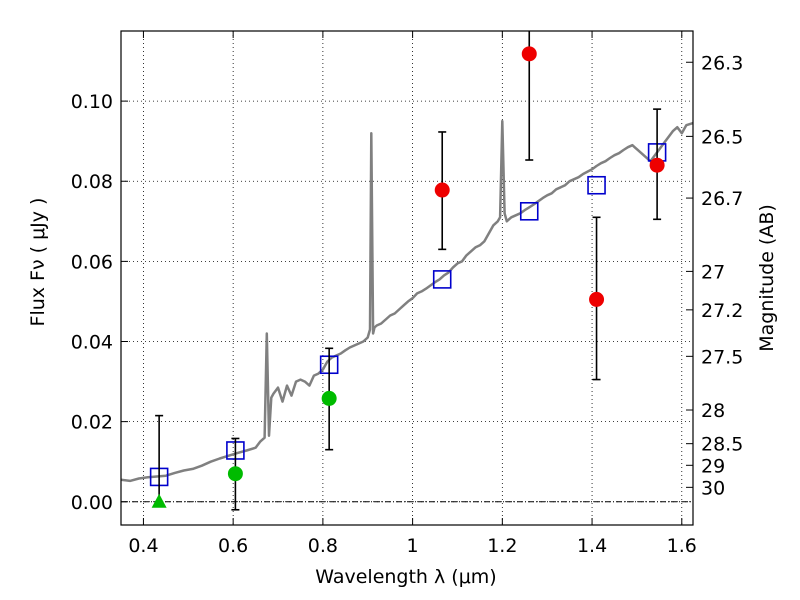 The height and width of the screenshot is (600, 800). Describe the element at coordinates (143, 546) in the screenshot. I see `x-tick-label: 0.4` at that location.